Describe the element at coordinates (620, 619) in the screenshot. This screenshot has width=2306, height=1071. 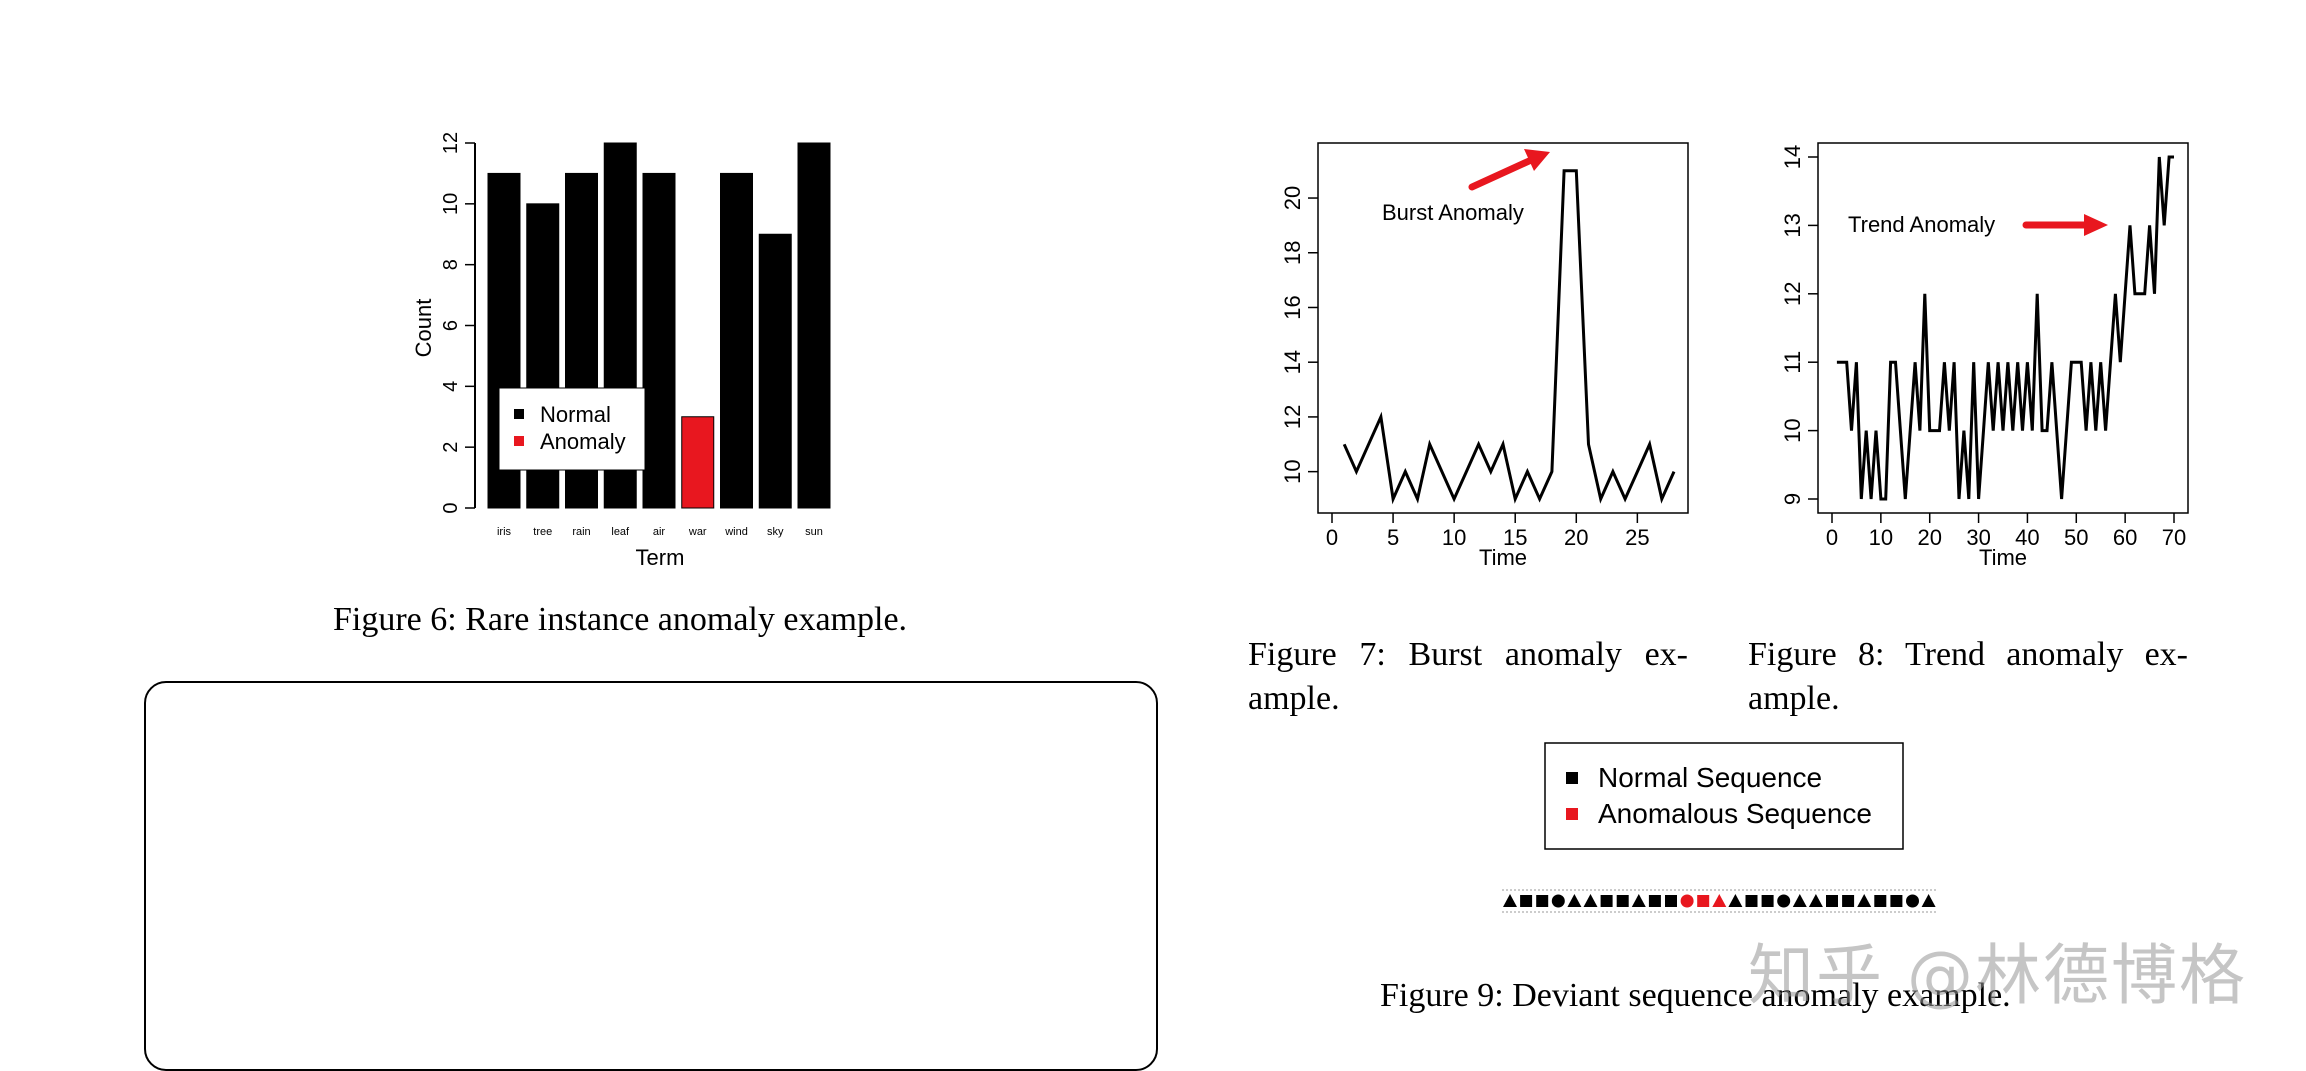
I see `figure6-caption: Figure 6: Rare instance anomaly example.` at that location.